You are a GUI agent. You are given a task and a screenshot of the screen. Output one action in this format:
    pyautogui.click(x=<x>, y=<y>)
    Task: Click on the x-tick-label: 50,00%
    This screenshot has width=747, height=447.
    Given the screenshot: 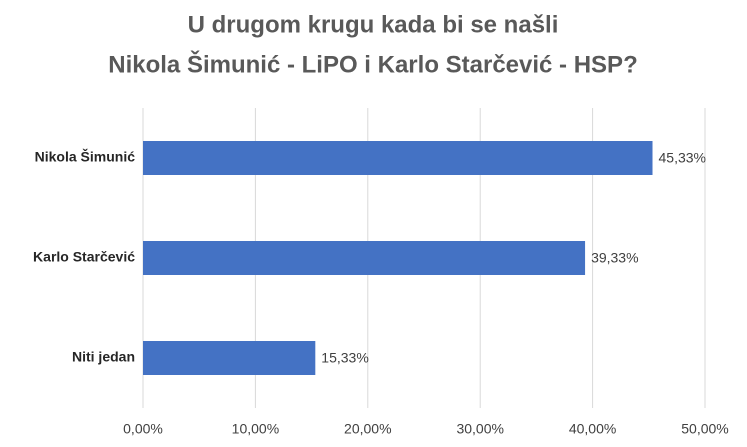 What is the action you would take?
    pyautogui.click(x=704, y=429)
    